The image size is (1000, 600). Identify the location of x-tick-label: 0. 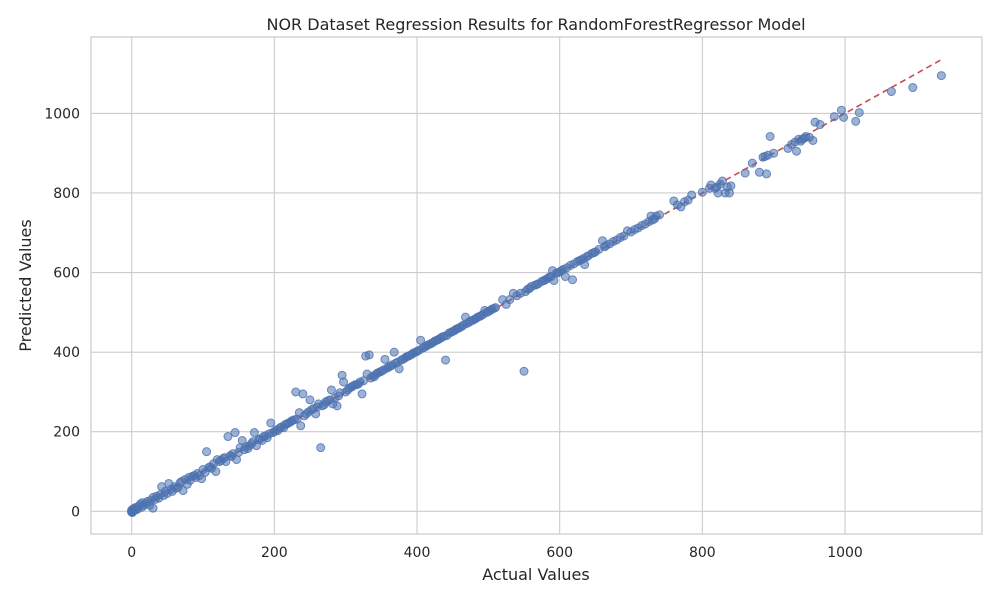
(131, 553).